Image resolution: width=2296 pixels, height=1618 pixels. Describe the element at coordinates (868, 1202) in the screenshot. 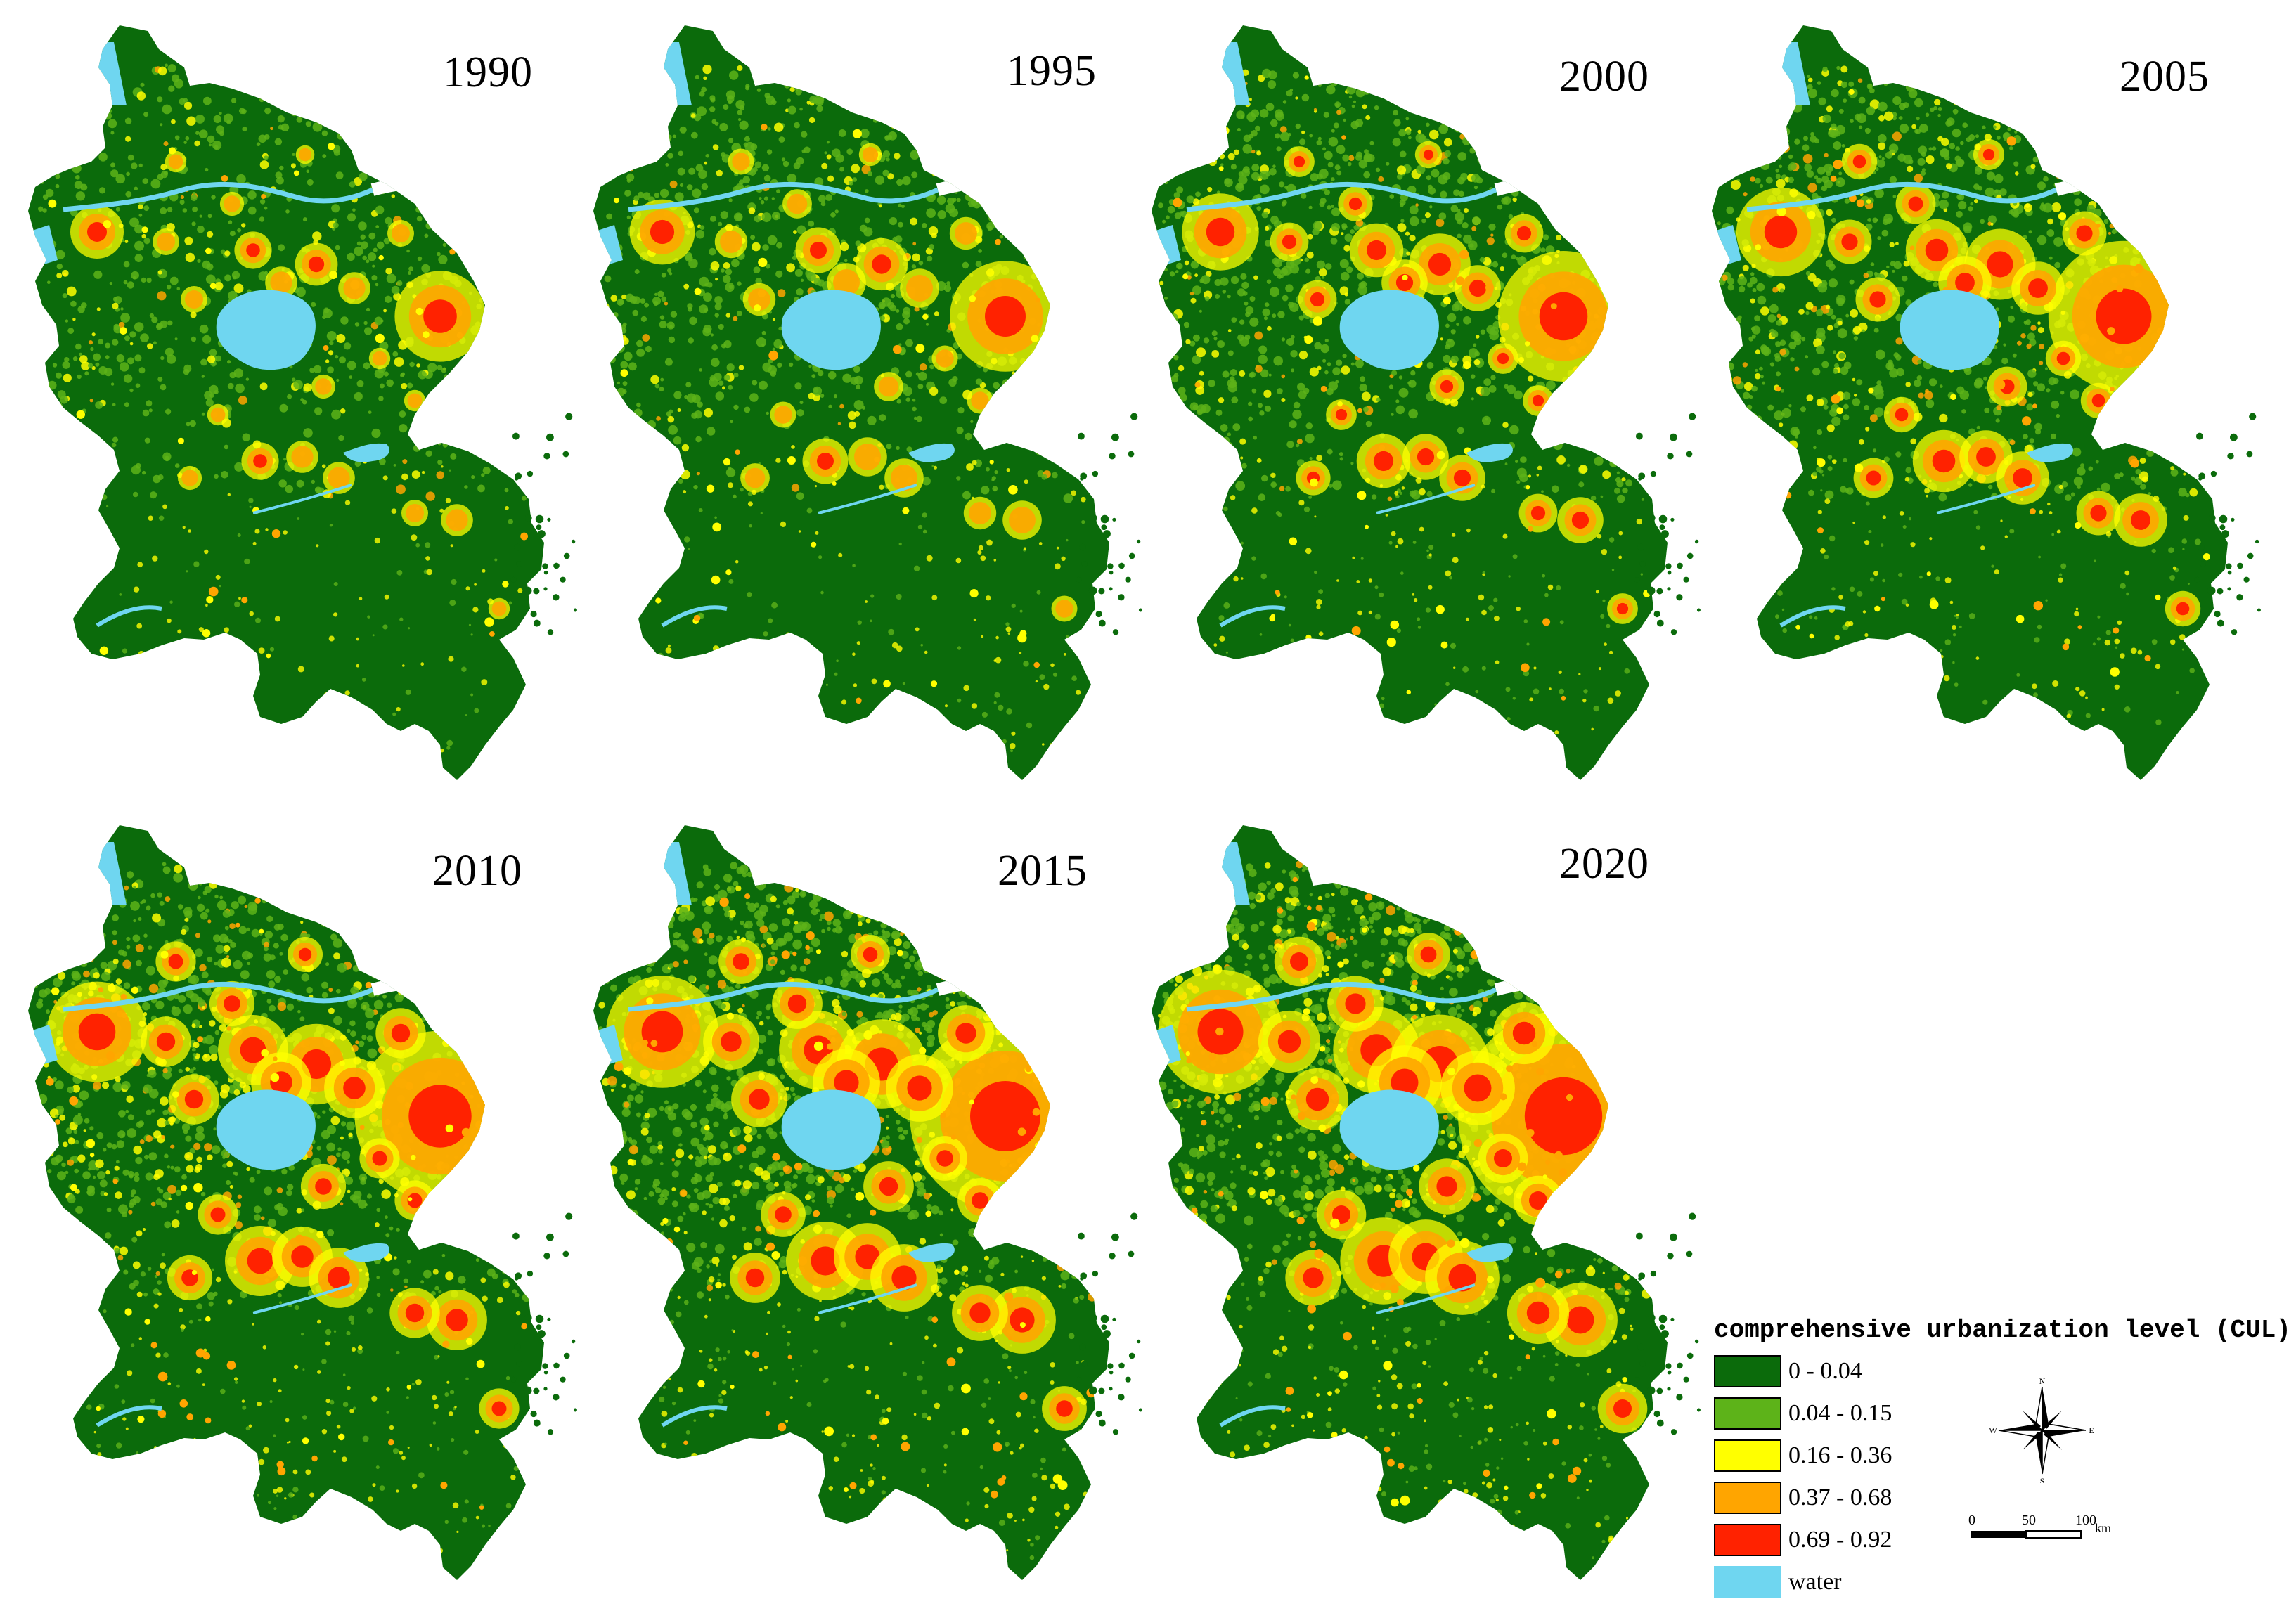

I see `map-2015` at that location.